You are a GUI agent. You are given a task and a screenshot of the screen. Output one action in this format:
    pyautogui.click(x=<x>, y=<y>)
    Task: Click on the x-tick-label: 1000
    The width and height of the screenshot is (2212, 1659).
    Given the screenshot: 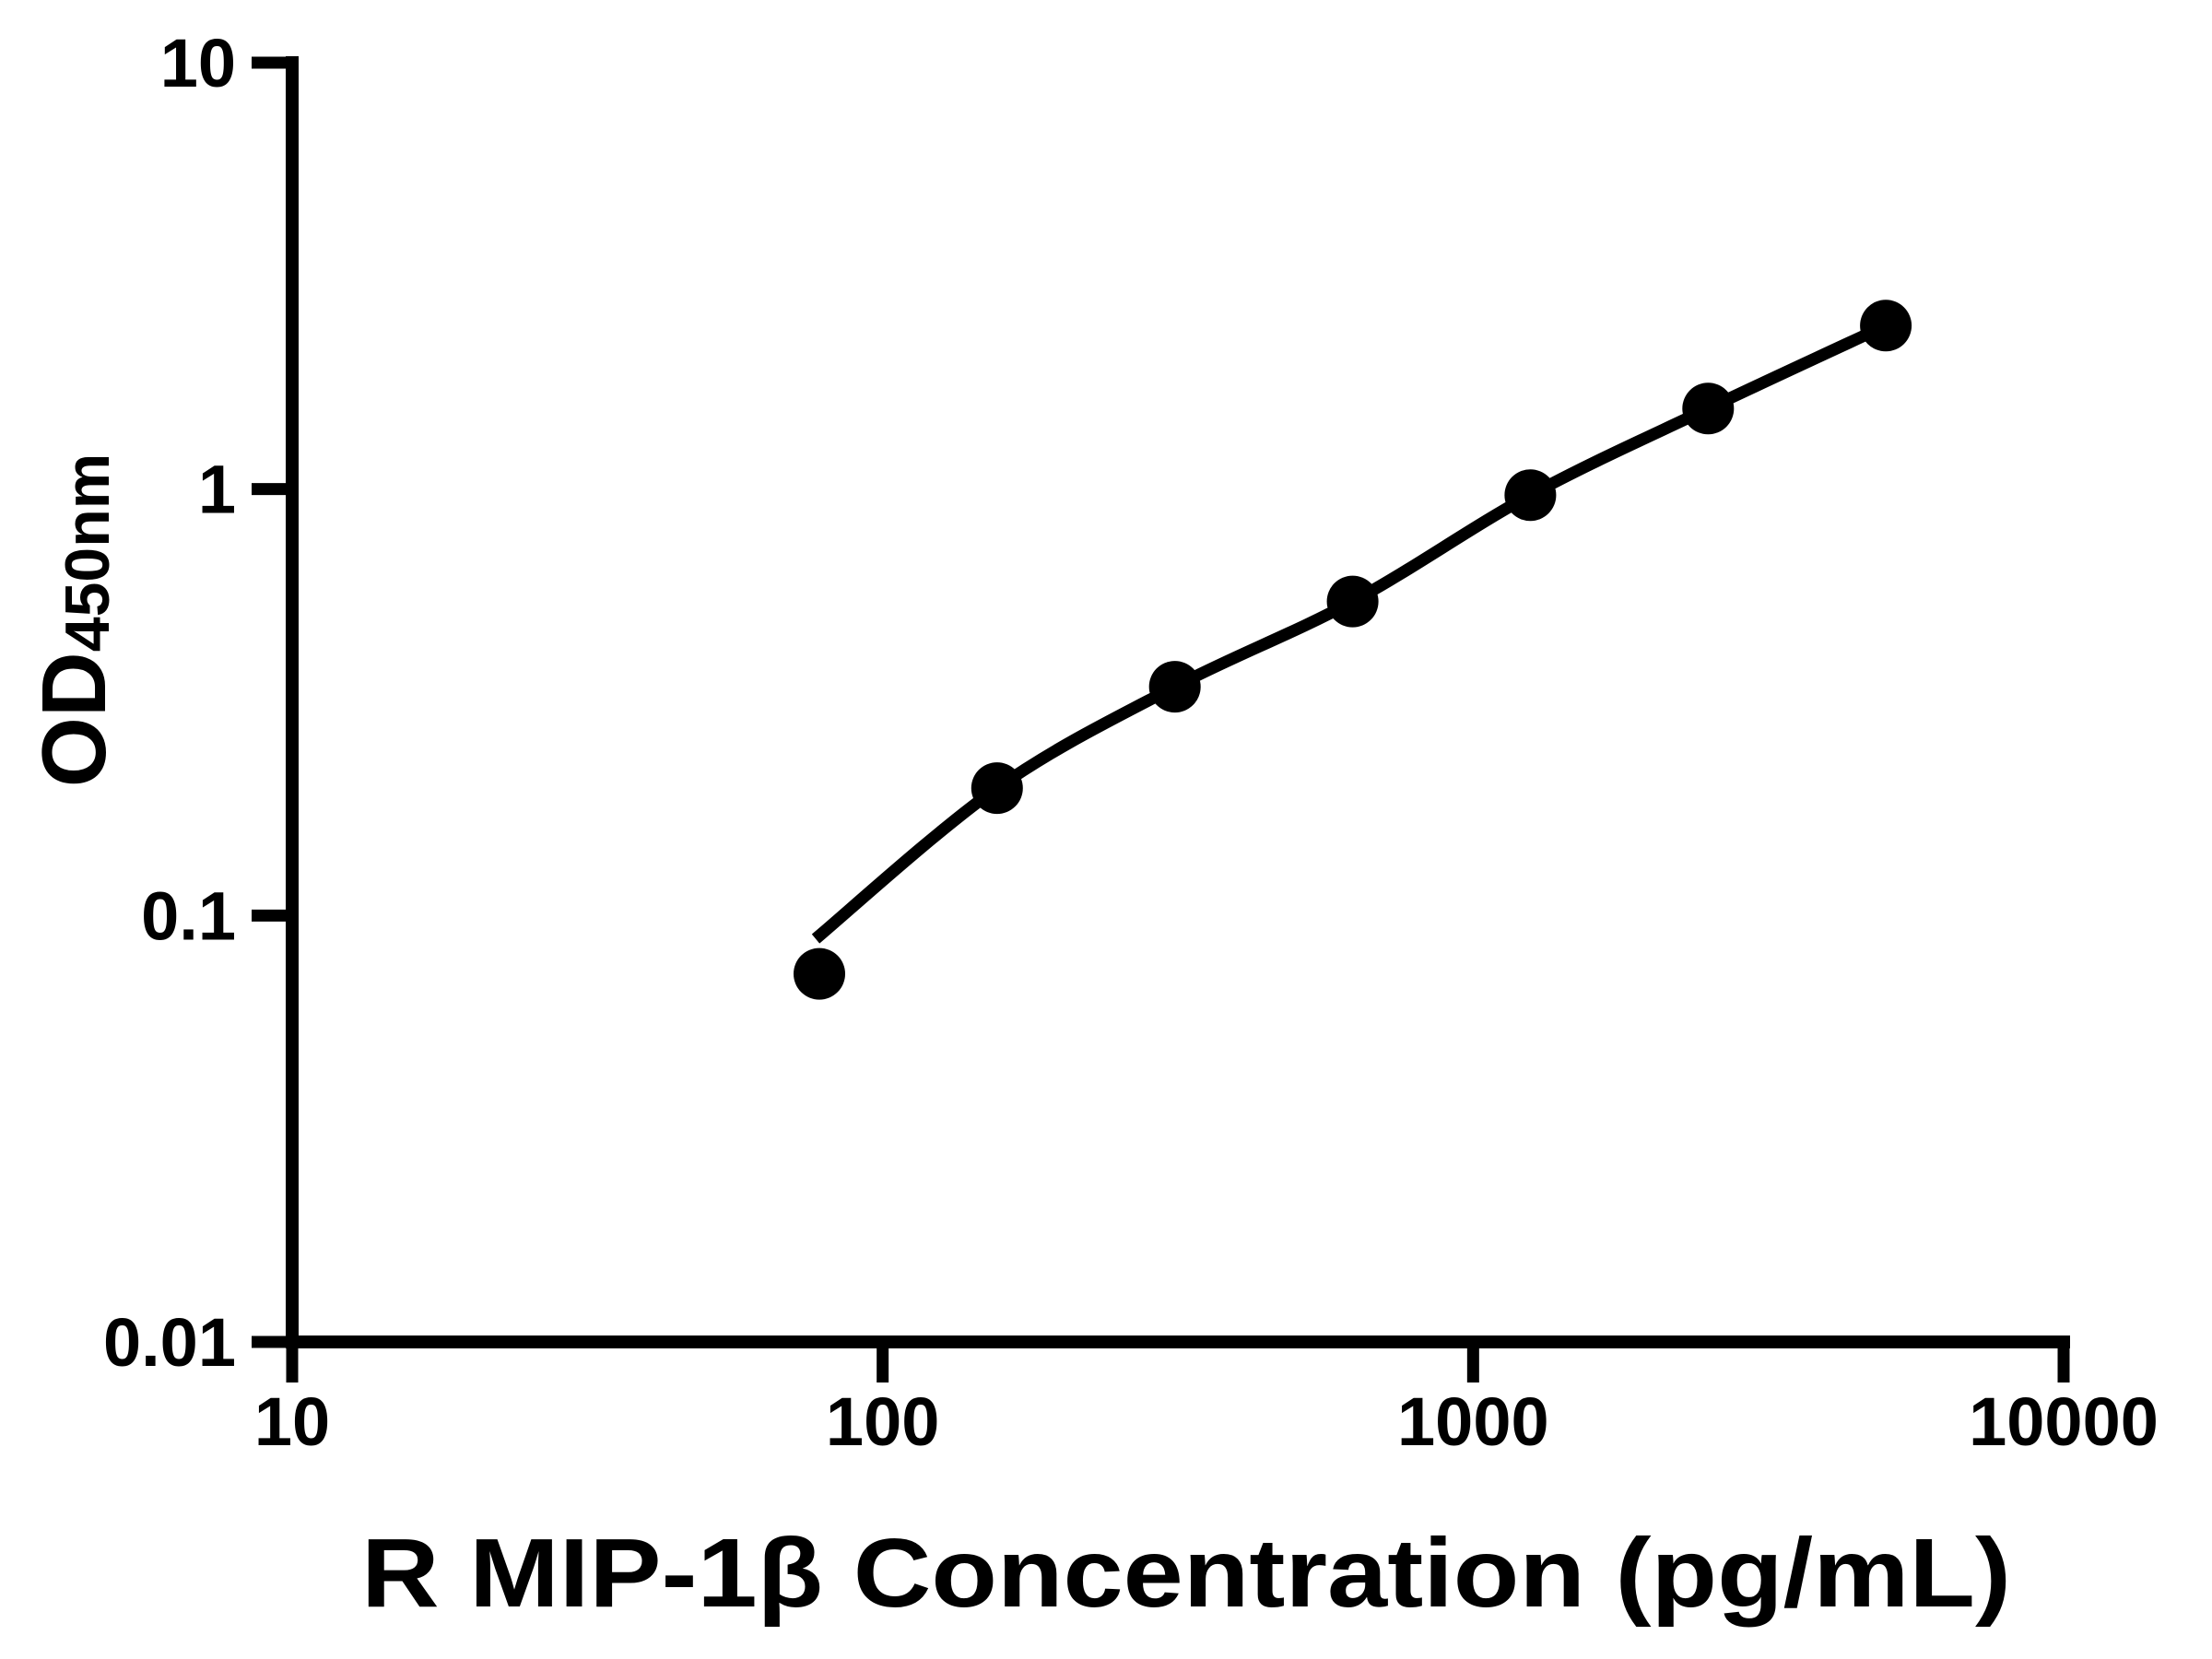 What is the action you would take?
    pyautogui.click(x=1473, y=1421)
    